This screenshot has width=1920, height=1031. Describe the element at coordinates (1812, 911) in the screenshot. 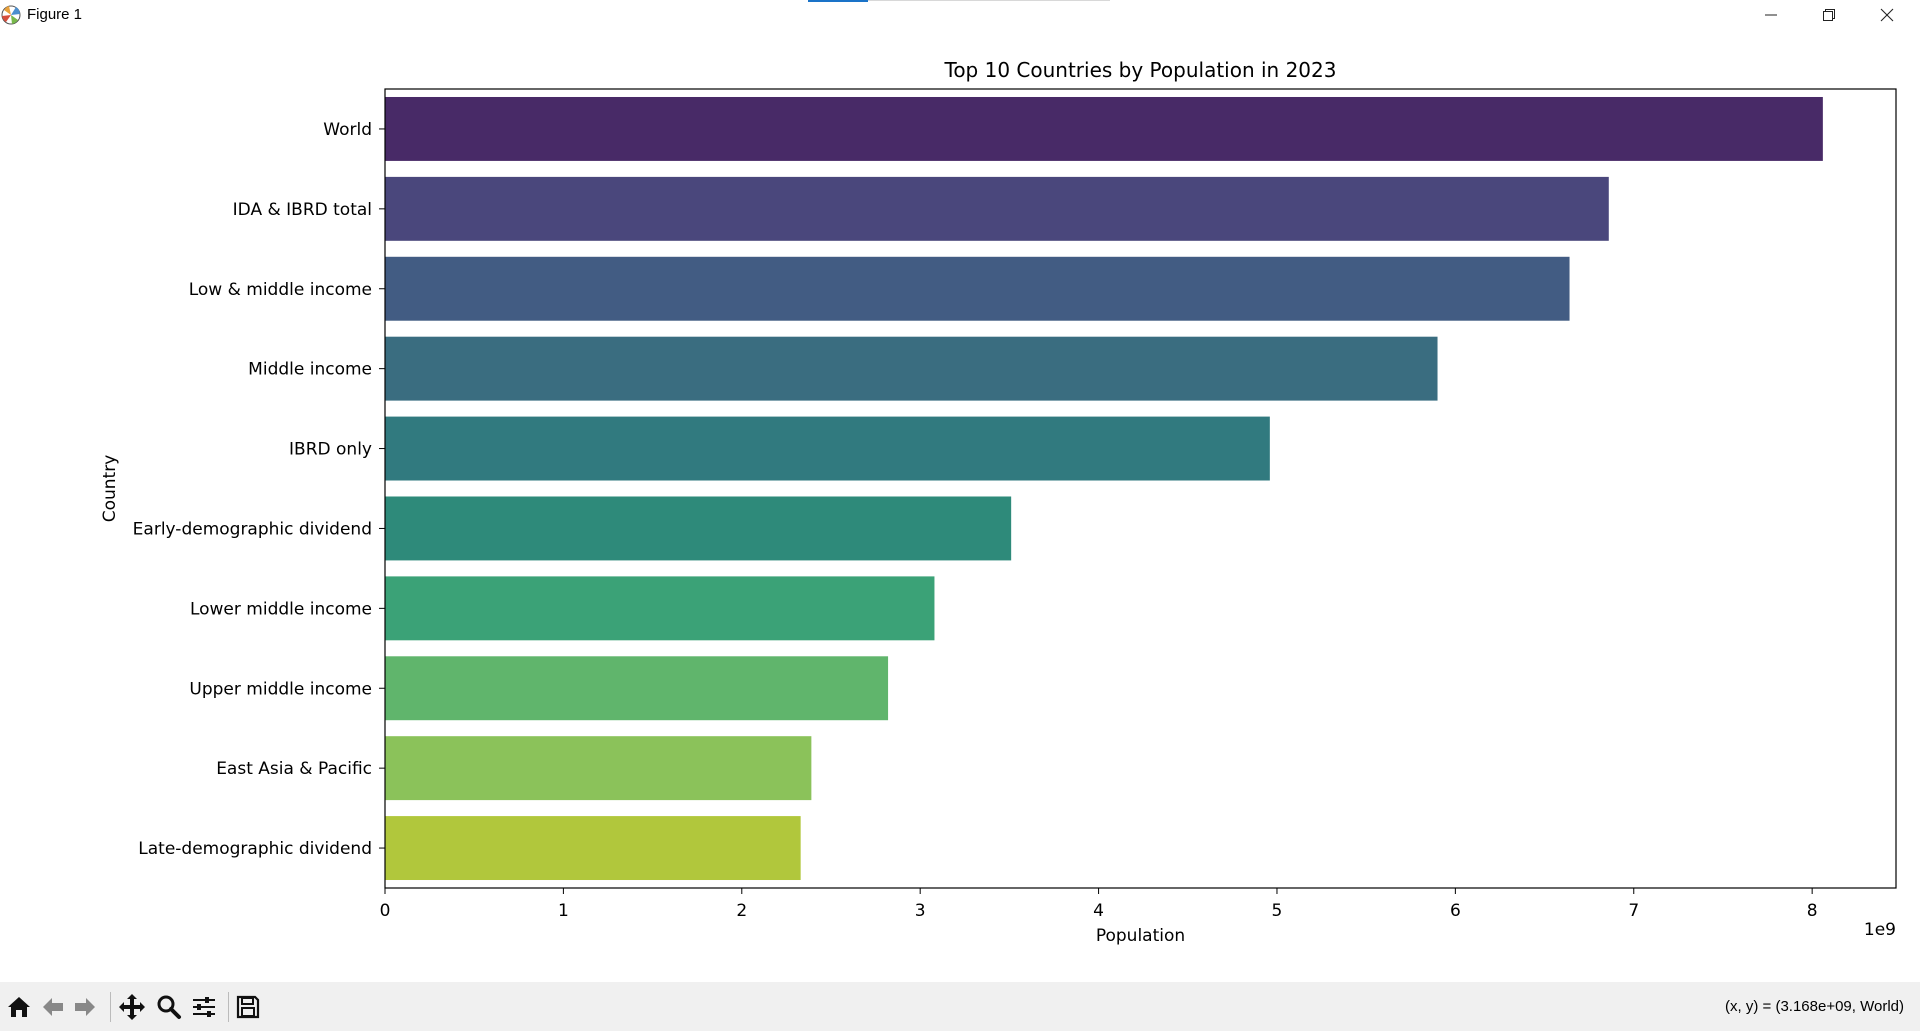

I see `x-tick-label: 8` at that location.